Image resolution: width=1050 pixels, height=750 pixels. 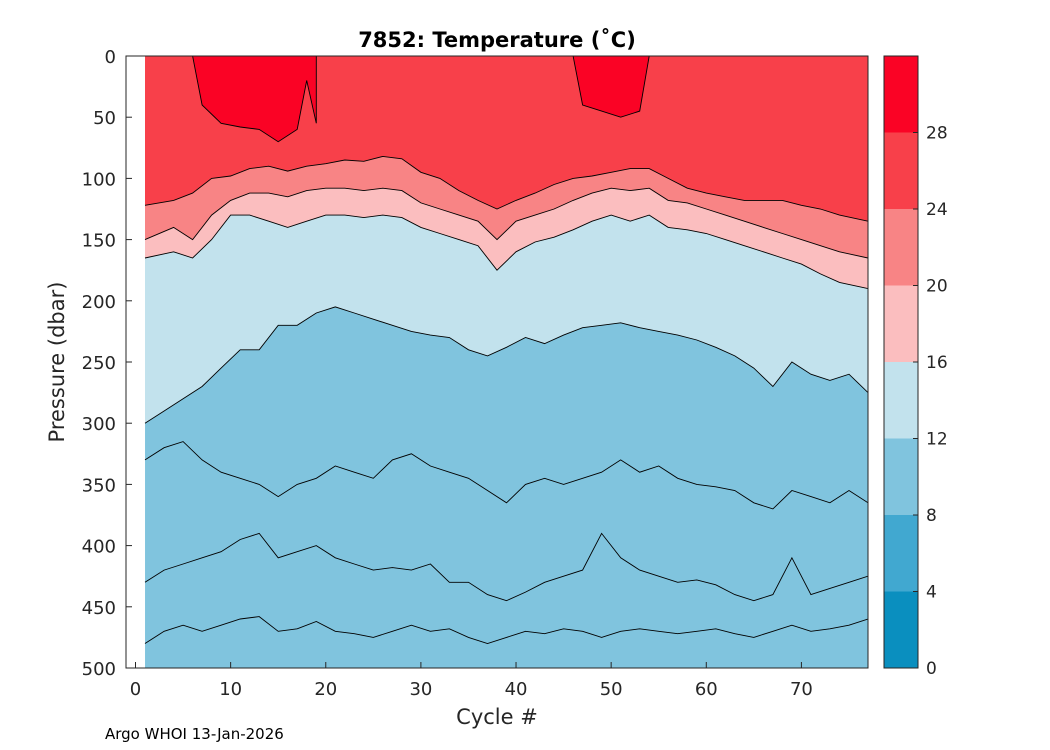 What do you see at coordinates (104, 118) in the screenshot?
I see `y-tick-label-50: 50` at bounding box center [104, 118].